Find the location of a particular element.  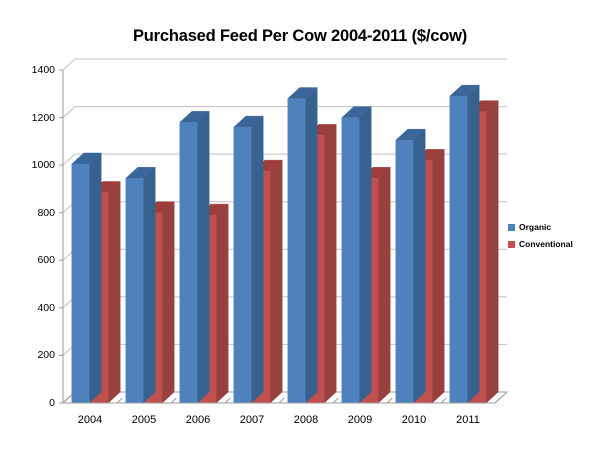

x-tick-label-2005: 2005 is located at coordinates (144, 420).